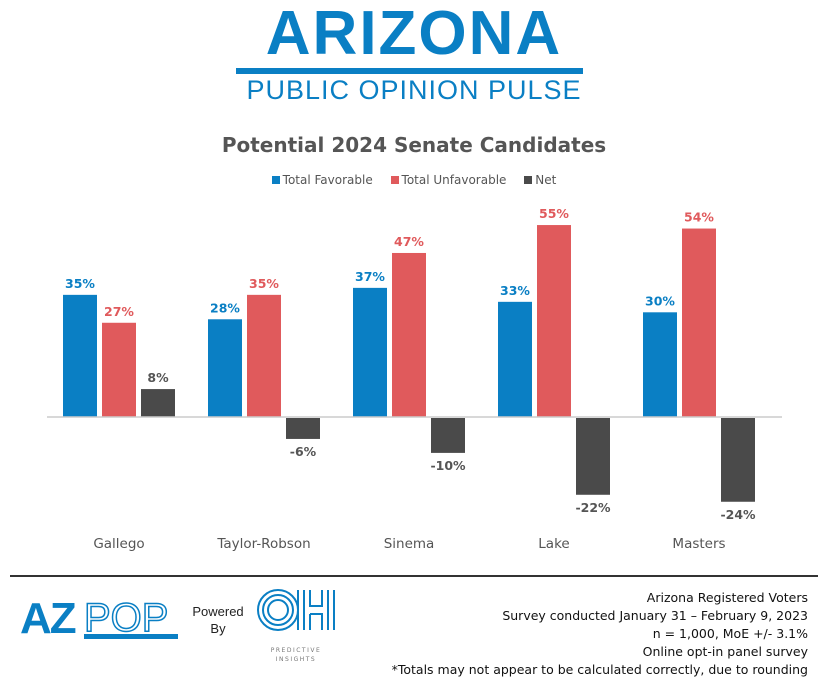 Image resolution: width=828 pixels, height=688 pixels. I want to click on data-label: 55%, so click(554, 213).